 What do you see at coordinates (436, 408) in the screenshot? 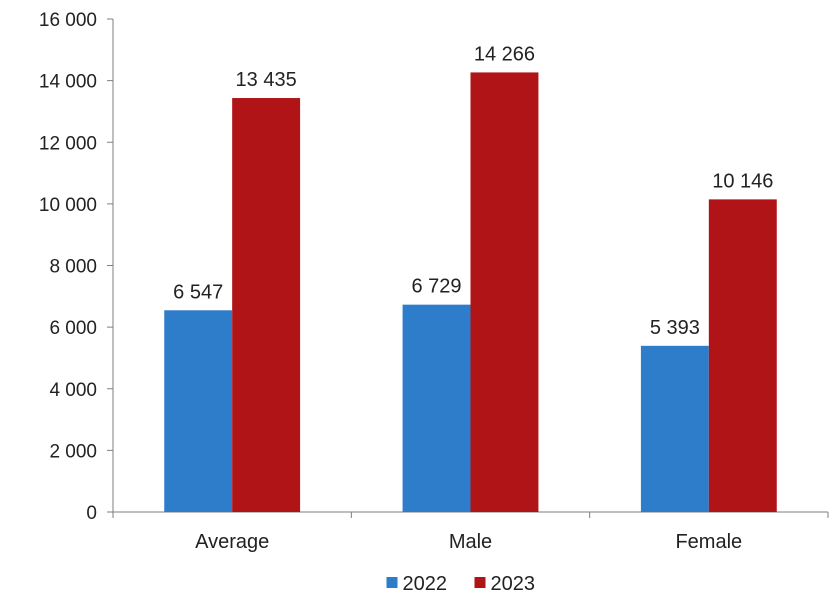
I see `bar-male-2022` at bounding box center [436, 408].